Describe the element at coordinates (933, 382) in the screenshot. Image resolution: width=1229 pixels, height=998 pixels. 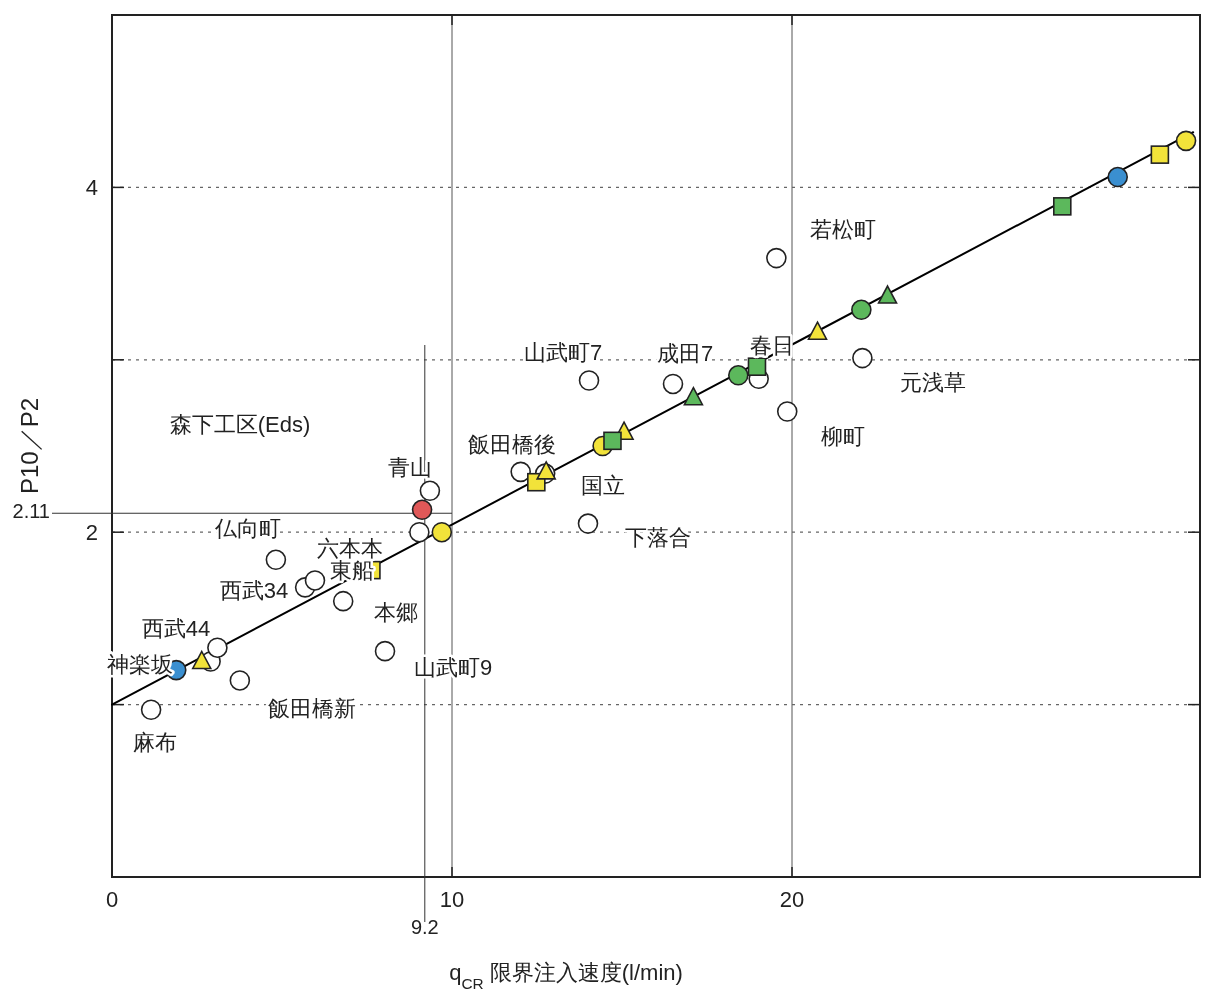
I see `annotation: 元浅草` at that location.